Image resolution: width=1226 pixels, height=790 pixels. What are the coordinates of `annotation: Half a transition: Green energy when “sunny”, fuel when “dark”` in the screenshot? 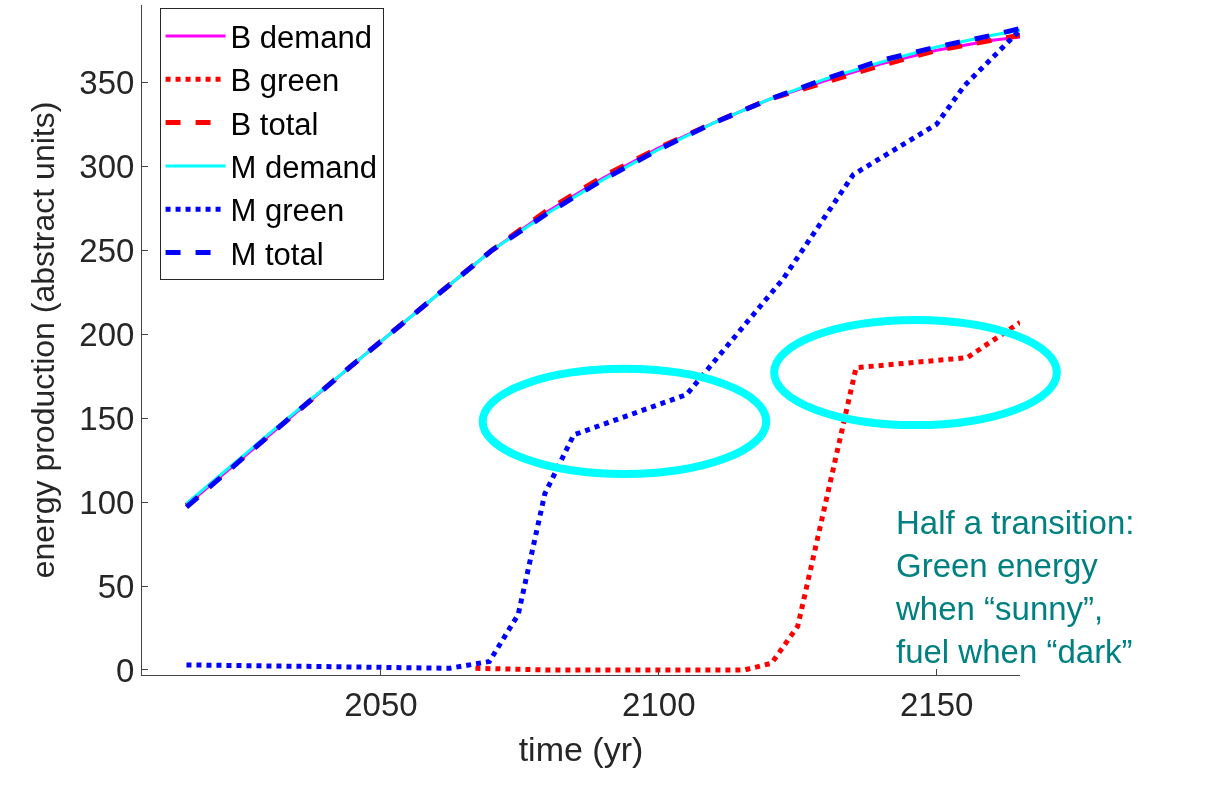 It's located at (1015, 587).